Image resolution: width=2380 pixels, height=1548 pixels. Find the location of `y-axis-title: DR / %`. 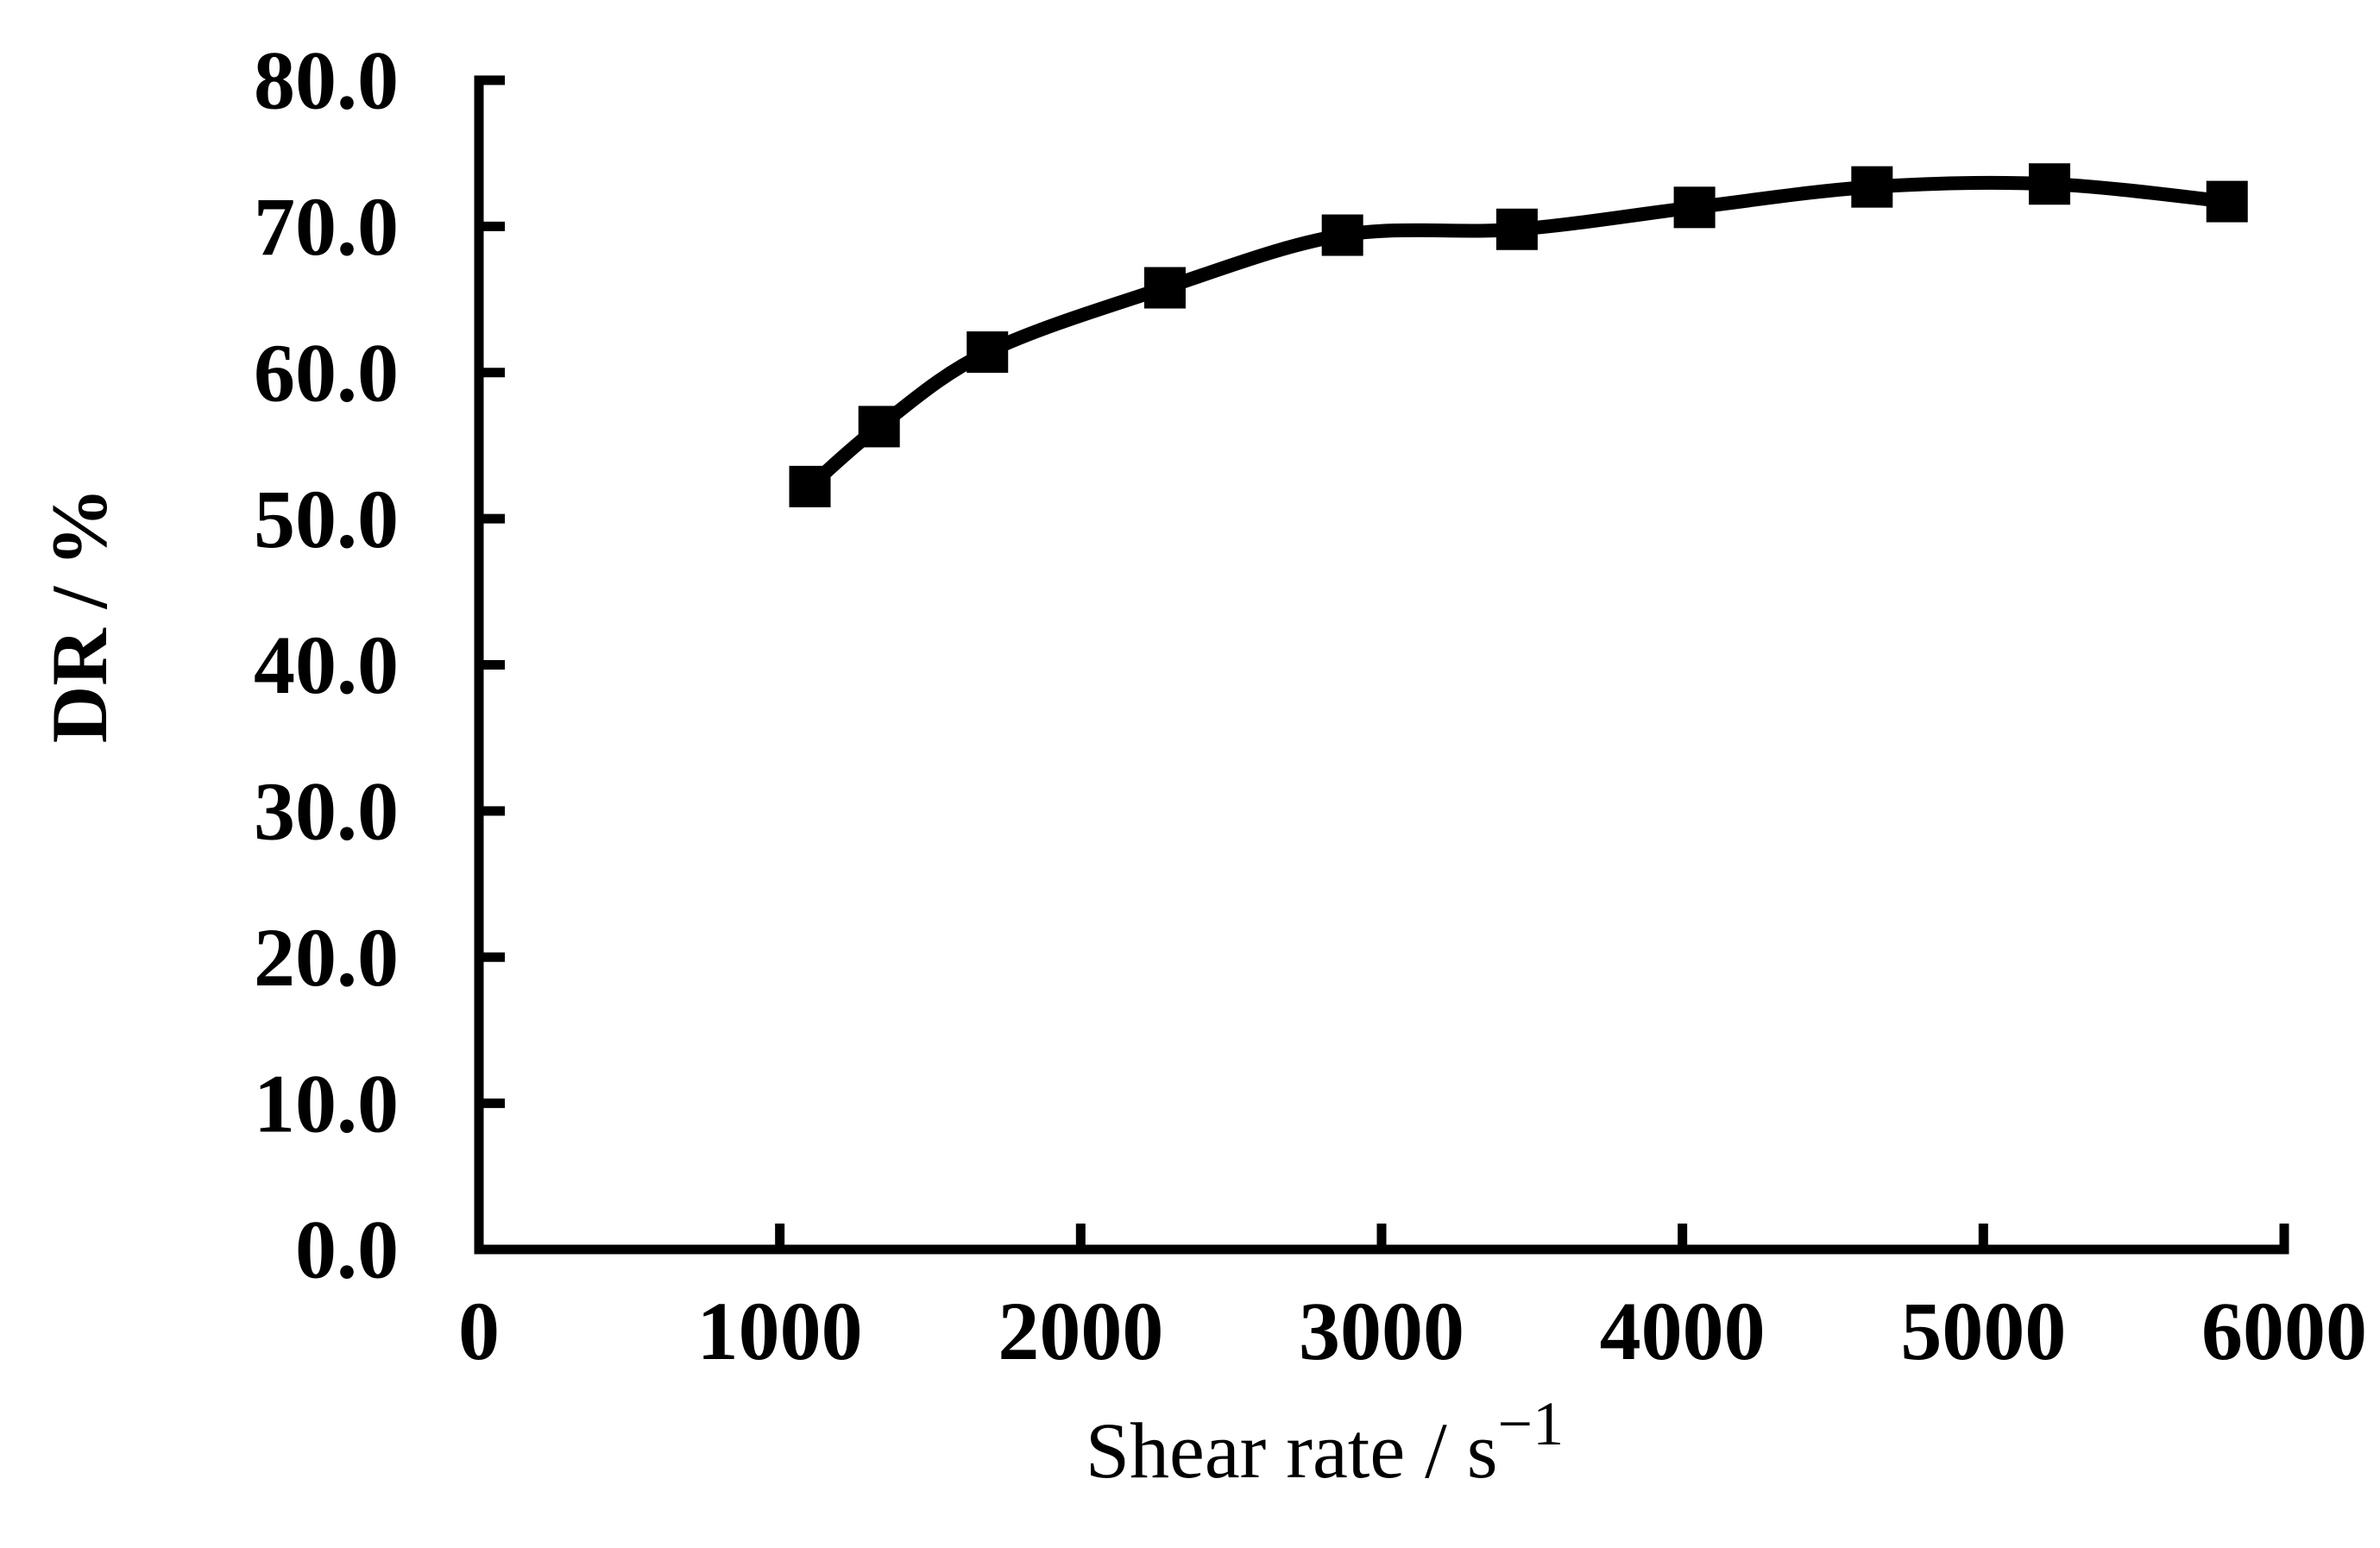

y-axis-title: DR / % is located at coordinates (79, 615).